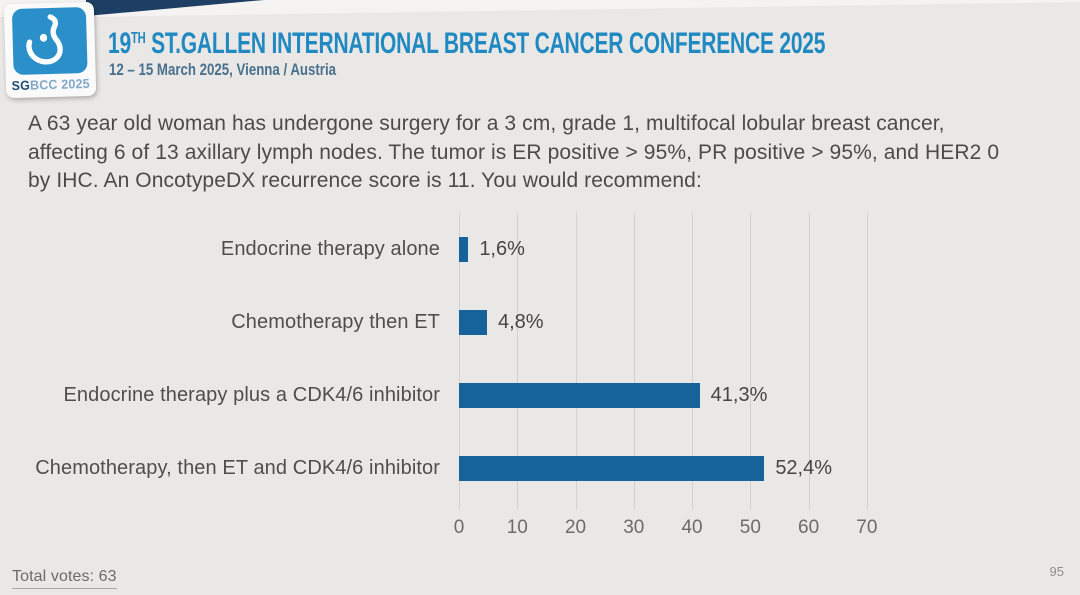  Describe the element at coordinates (330, 249) in the screenshot. I see `category-label: Endocrine therapy alone` at that location.